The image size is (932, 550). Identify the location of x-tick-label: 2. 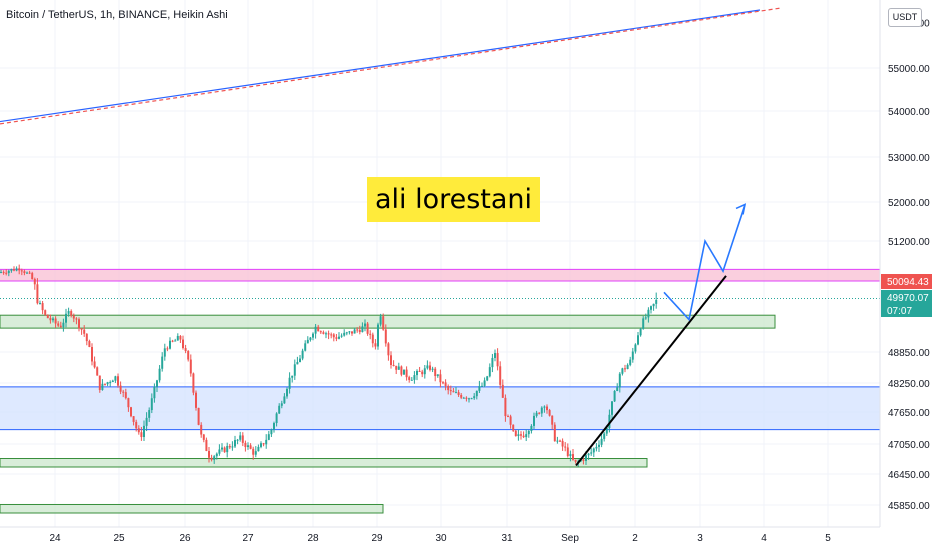
(635, 538).